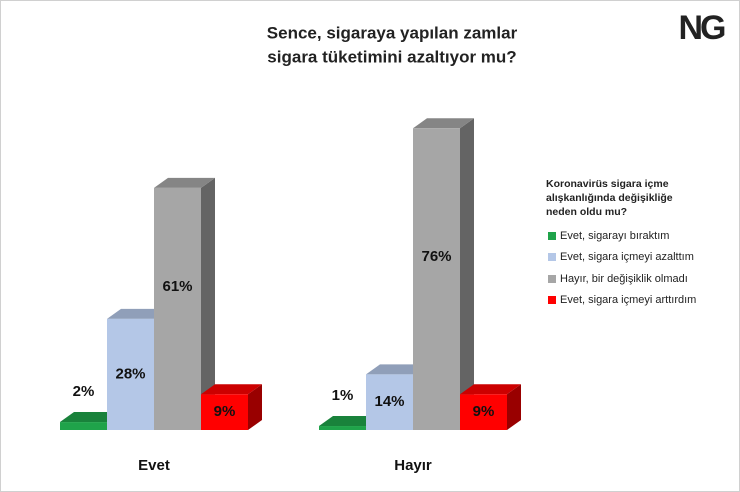 This screenshot has height=492, width=740. Describe the element at coordinates (177, 286) in the screenshot. I see `value-label: 61%` at that location.